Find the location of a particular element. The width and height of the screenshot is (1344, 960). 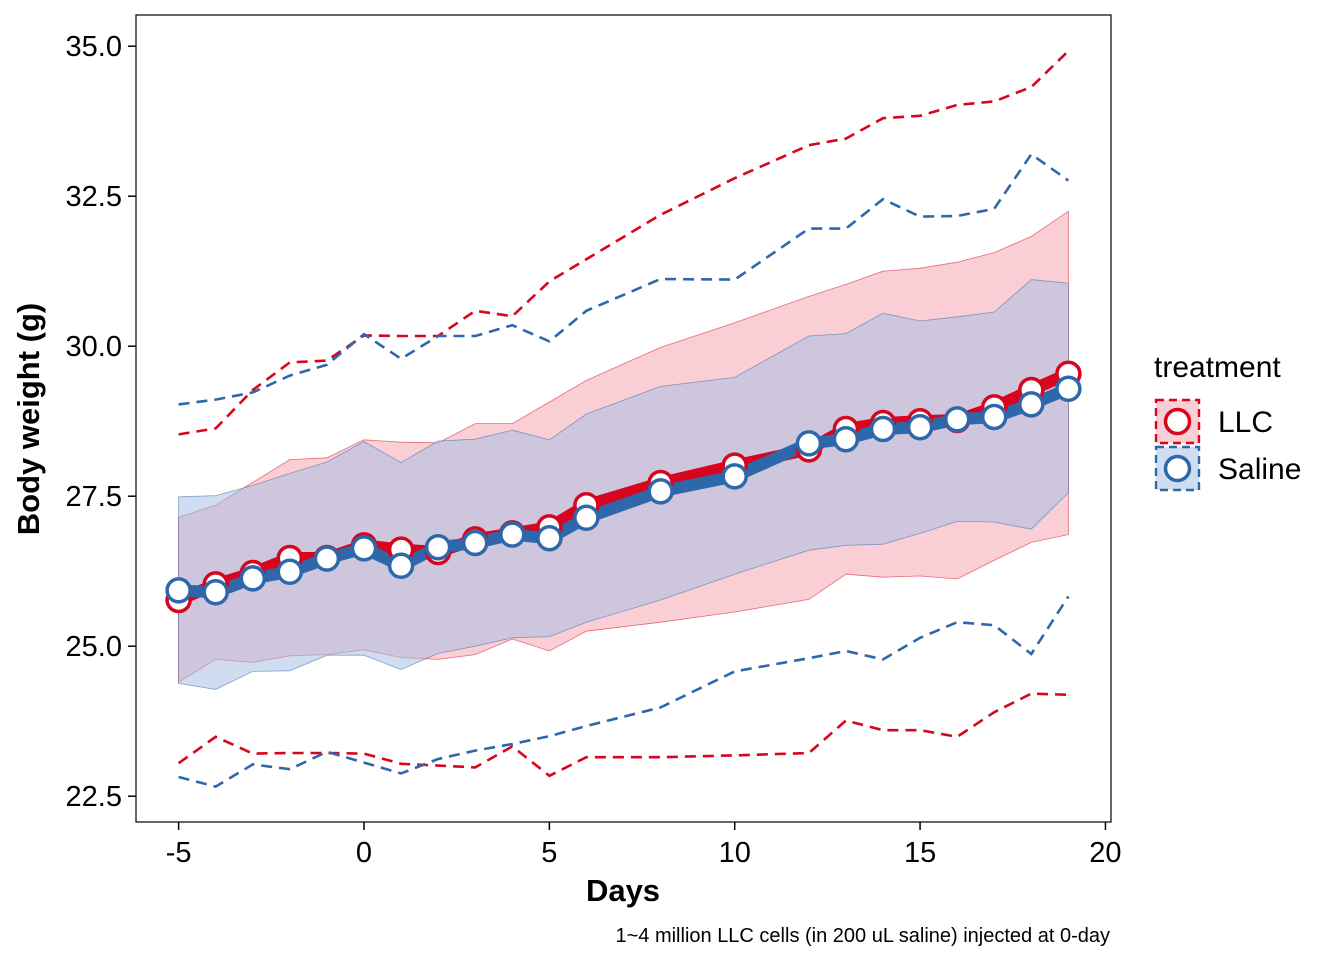

lower-line-llc is located at coordinates (623, 735).